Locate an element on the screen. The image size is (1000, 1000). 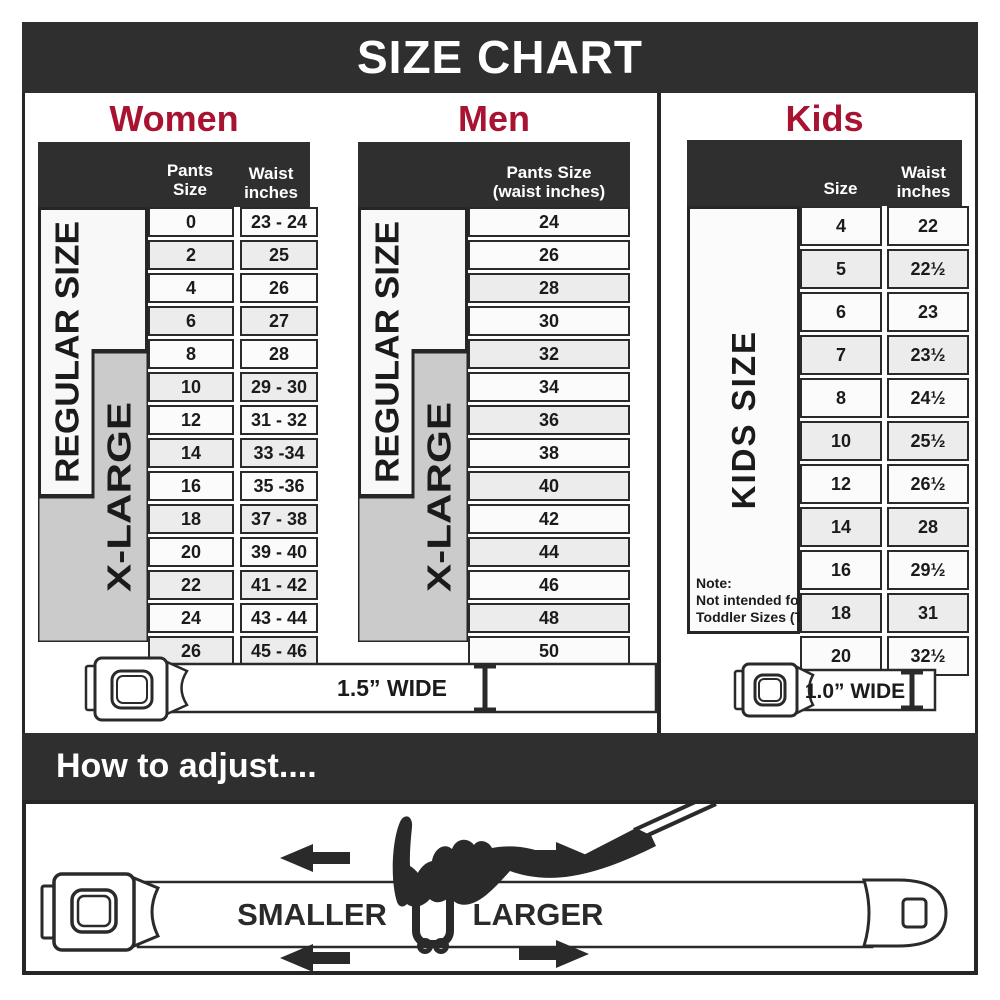
kids-waist-cell: 31 is located at coordinates (928, 613).